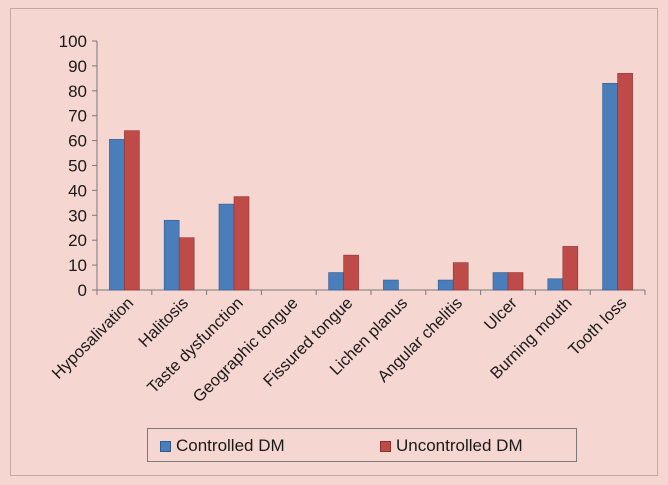 The height and width of the screenshot is (485, 668). I want to click on y-tick-label: 70, so click(77, 116).